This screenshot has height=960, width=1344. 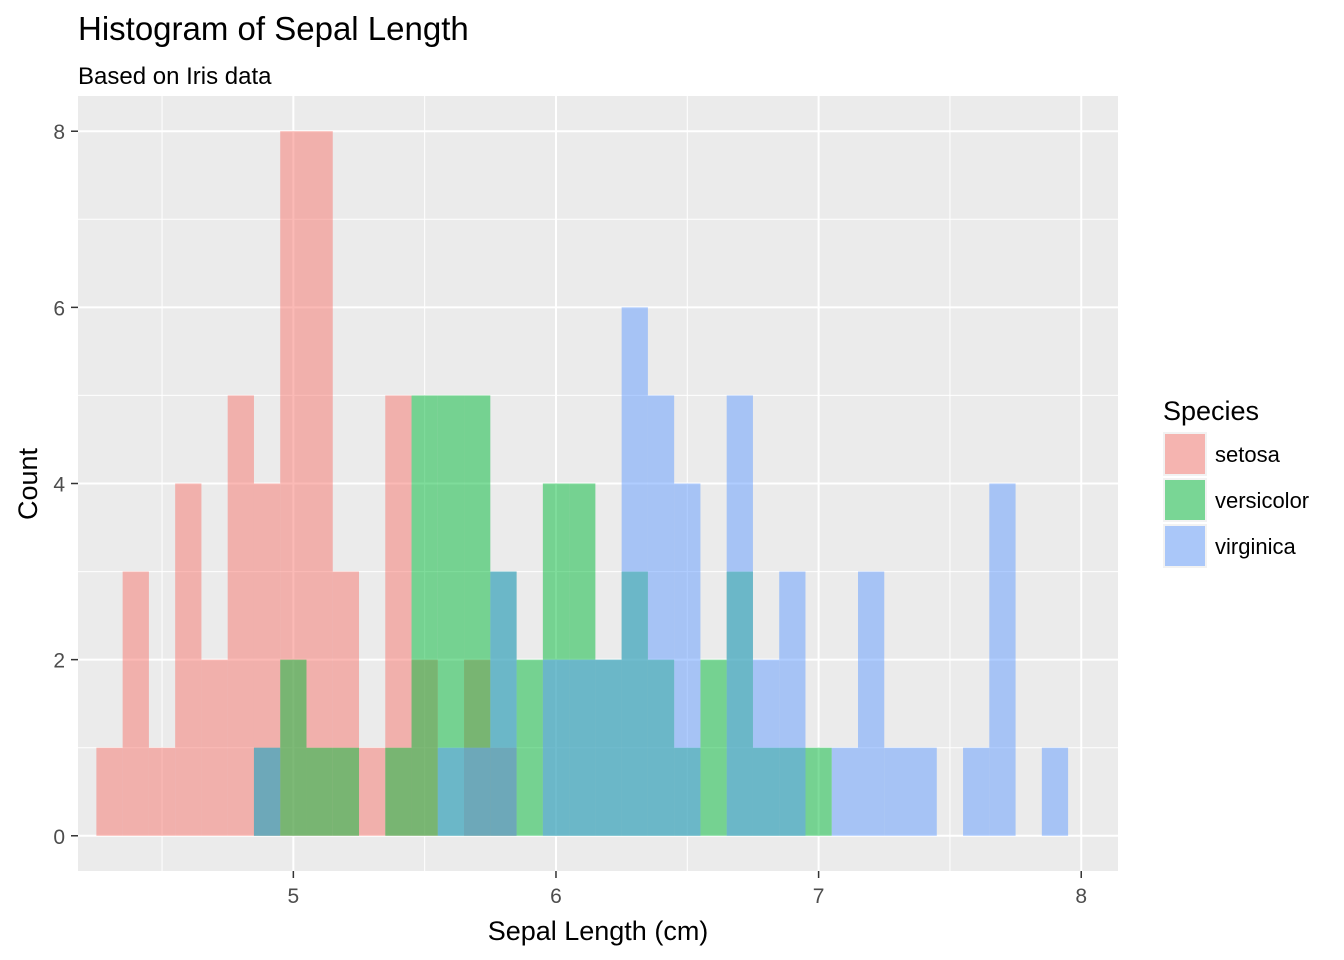 What do you see at coordinates (556, 896) in the screenshot?
I see `x-tick-label: 6` at bounding box center [556, 896].